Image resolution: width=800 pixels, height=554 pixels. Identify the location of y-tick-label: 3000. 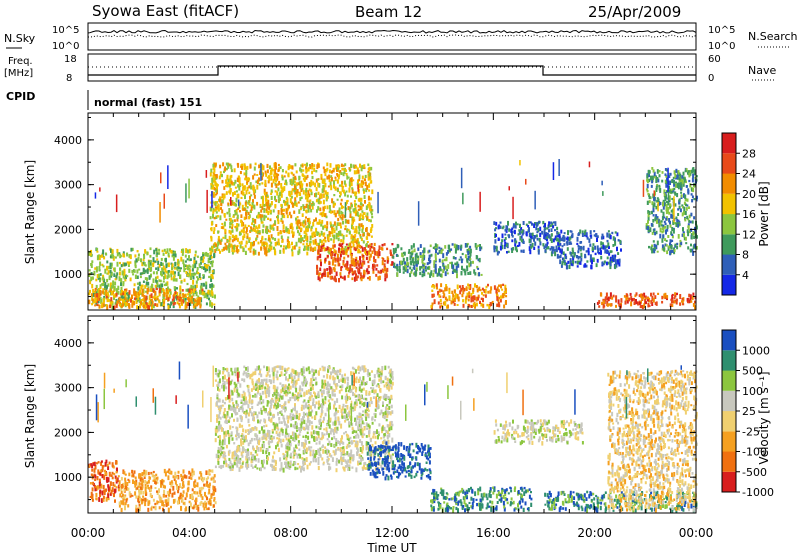
(68, 185).